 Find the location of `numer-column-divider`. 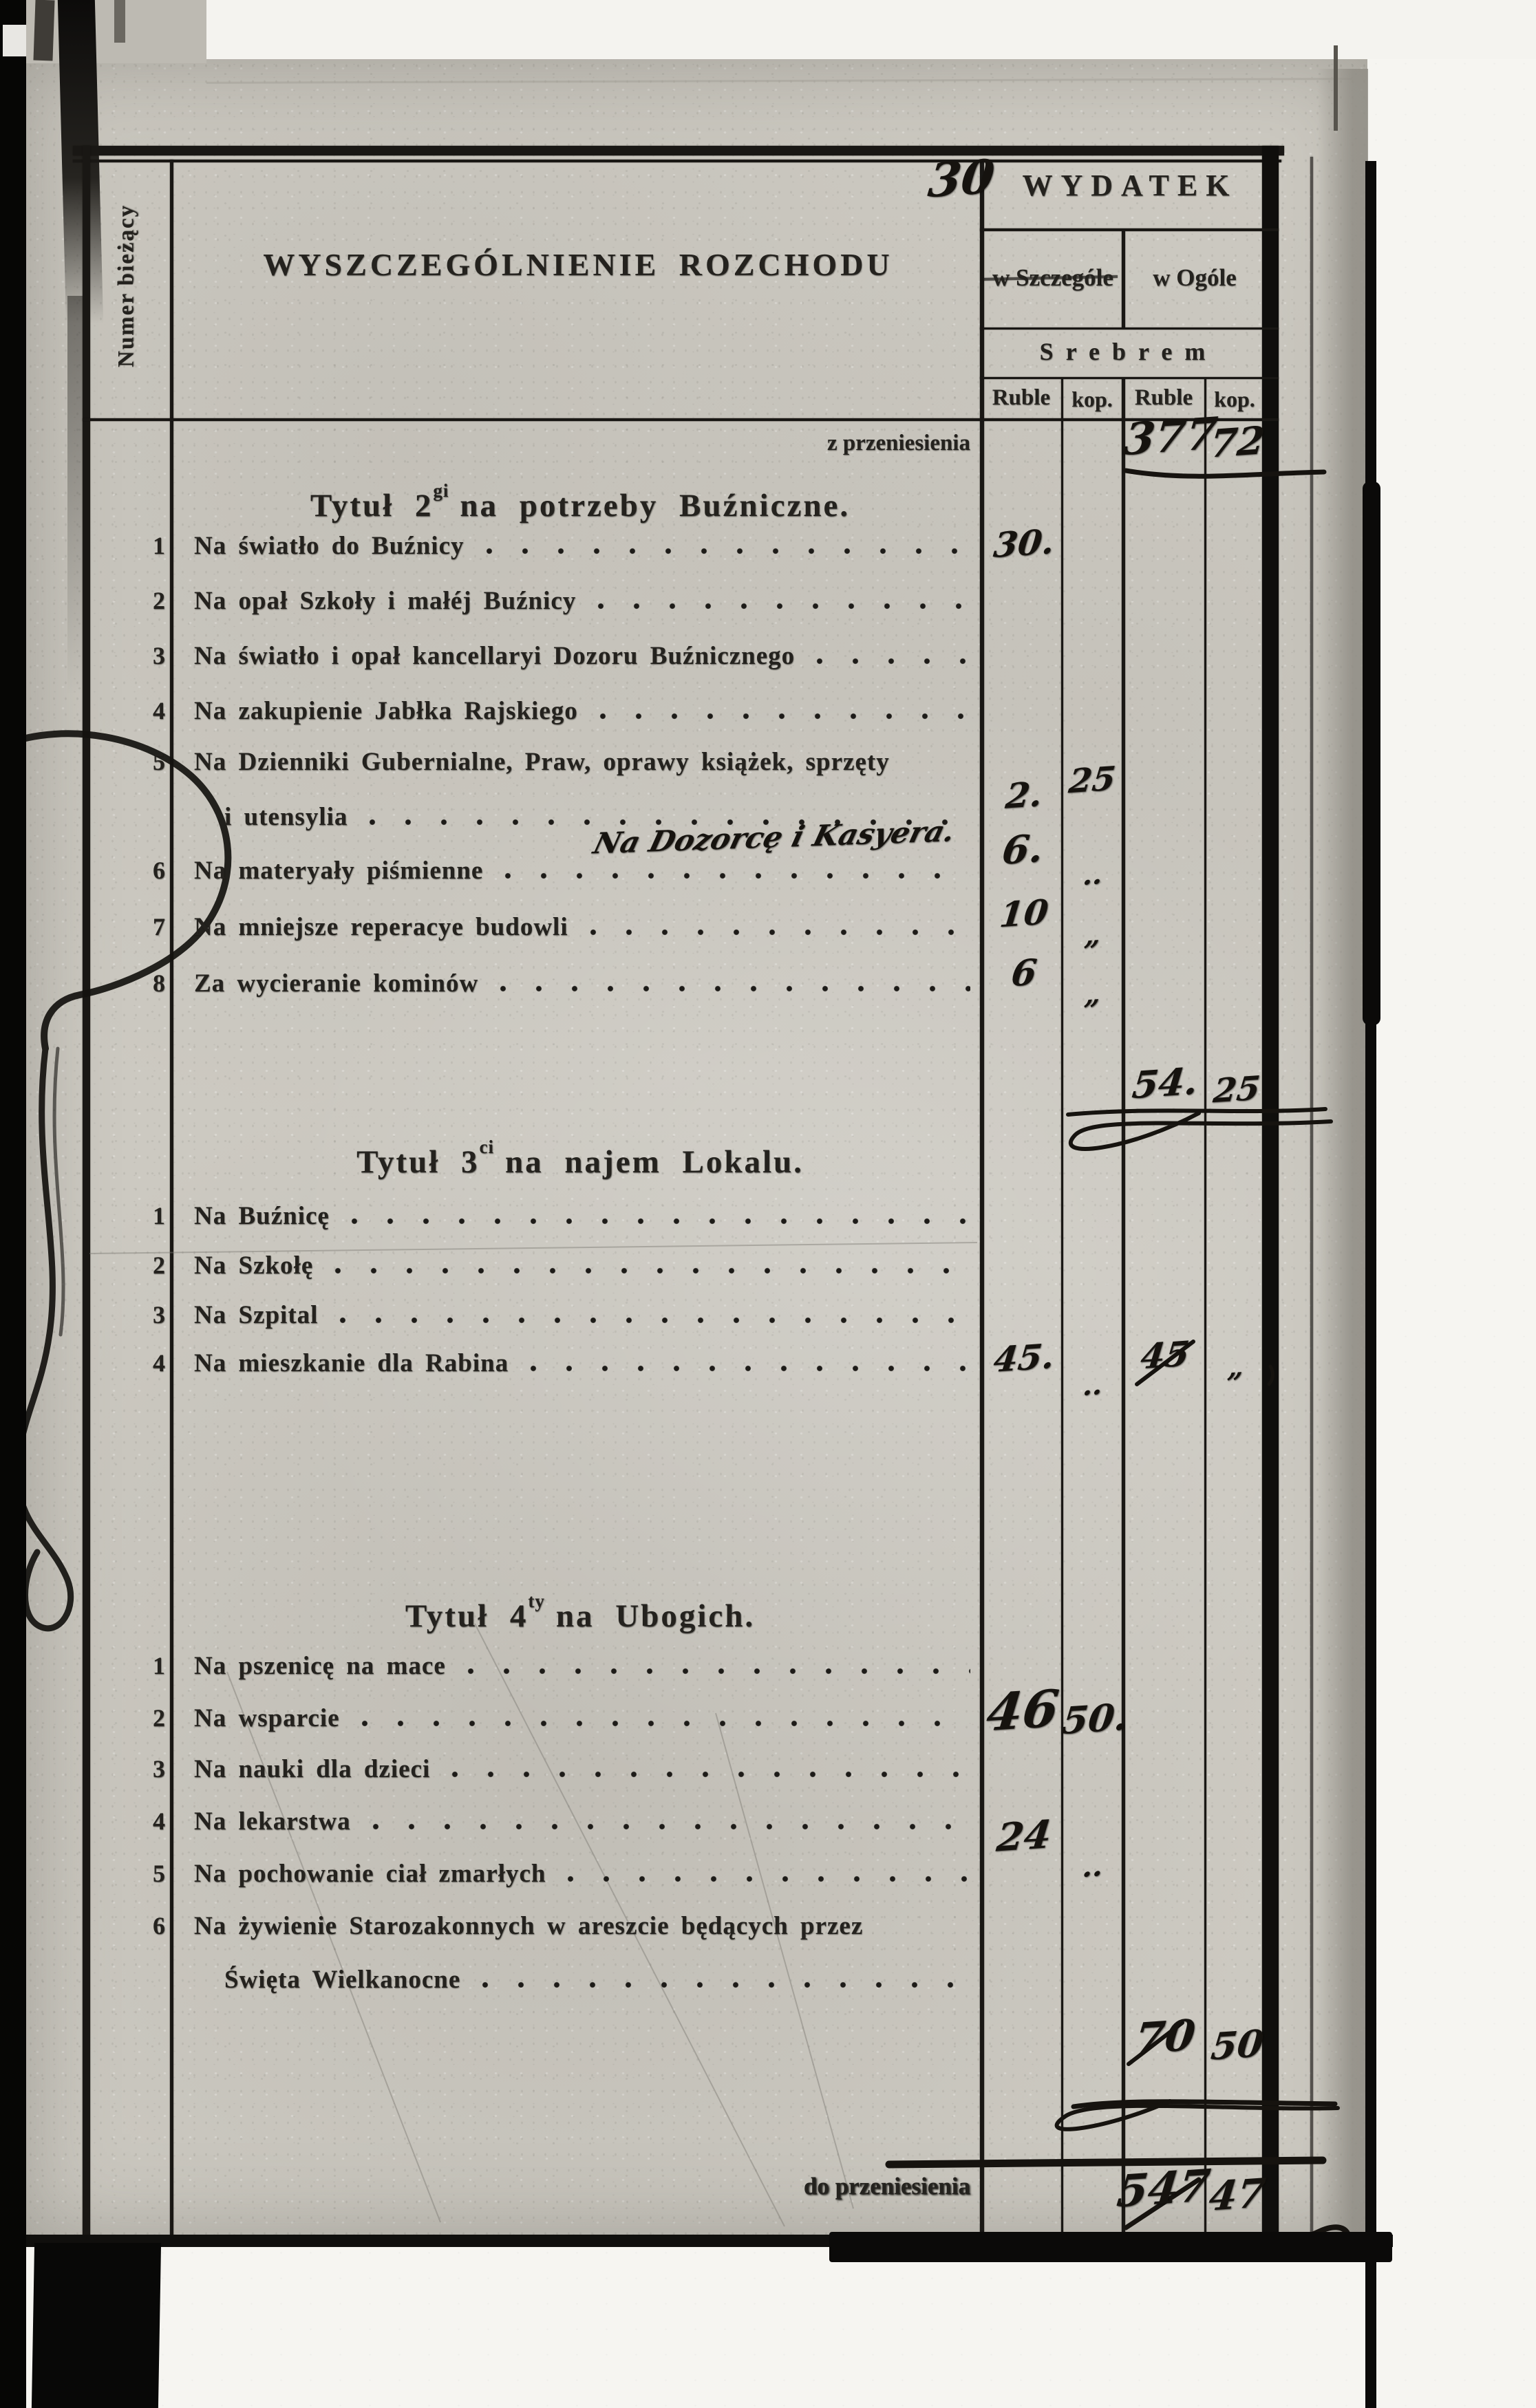

numer-column-divider is located at coordinates (171, 1201).